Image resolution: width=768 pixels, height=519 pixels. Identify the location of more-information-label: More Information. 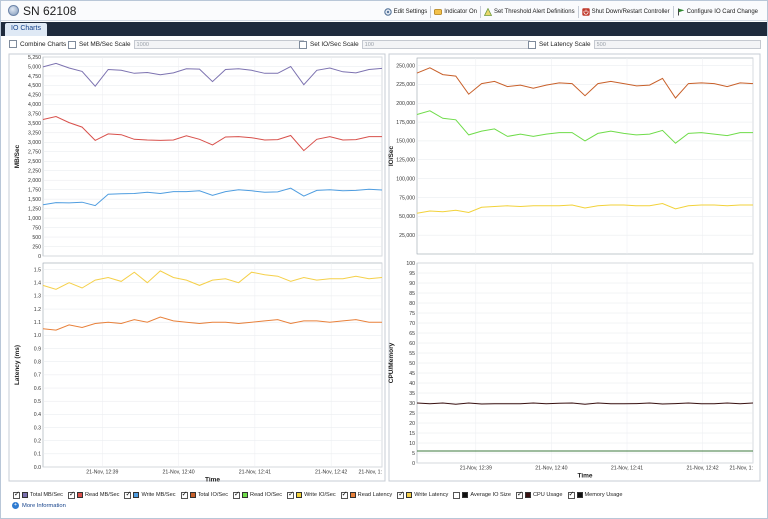
(44, 505).